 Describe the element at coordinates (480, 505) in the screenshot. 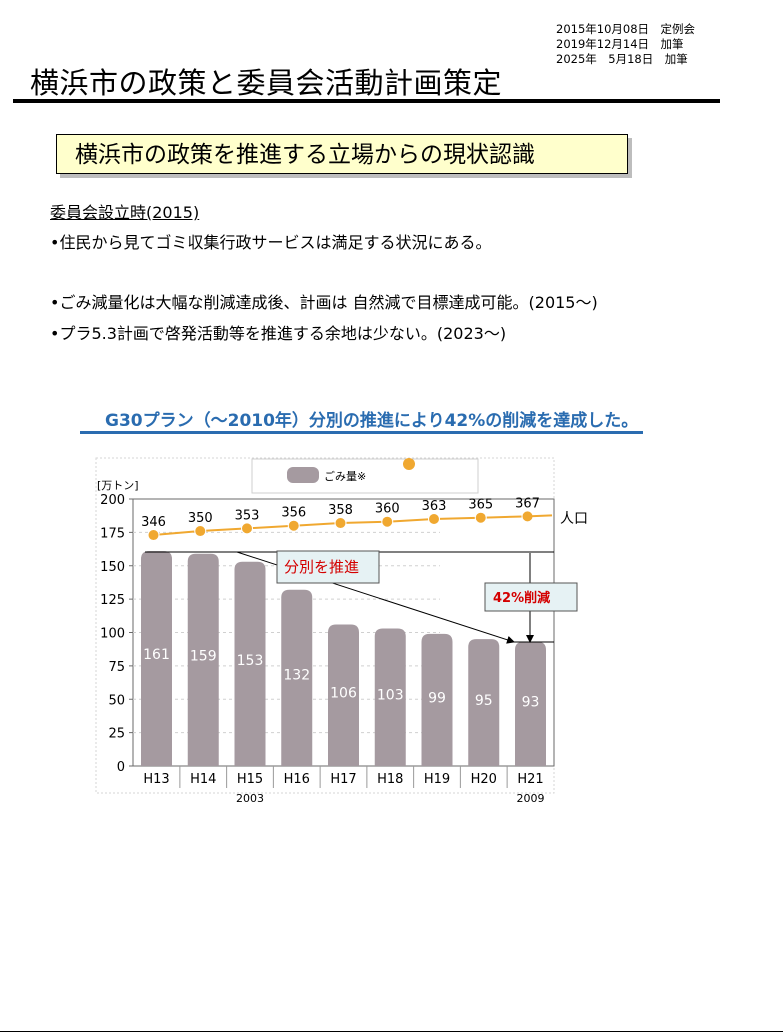

I see `population-value-label: 365` at that location.